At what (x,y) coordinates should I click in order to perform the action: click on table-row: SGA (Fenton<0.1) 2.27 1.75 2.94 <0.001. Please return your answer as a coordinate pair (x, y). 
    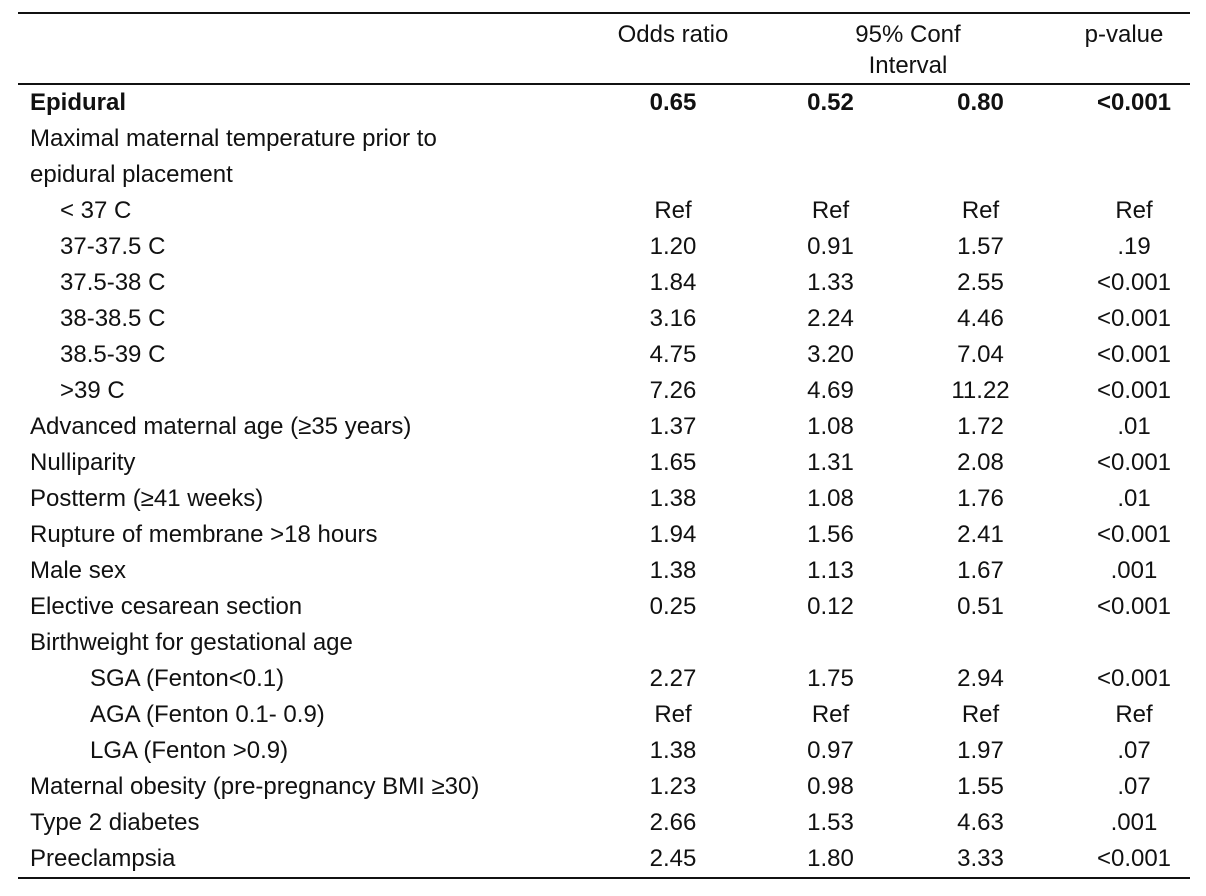
    Looking at the image, I should click on (604, 679).